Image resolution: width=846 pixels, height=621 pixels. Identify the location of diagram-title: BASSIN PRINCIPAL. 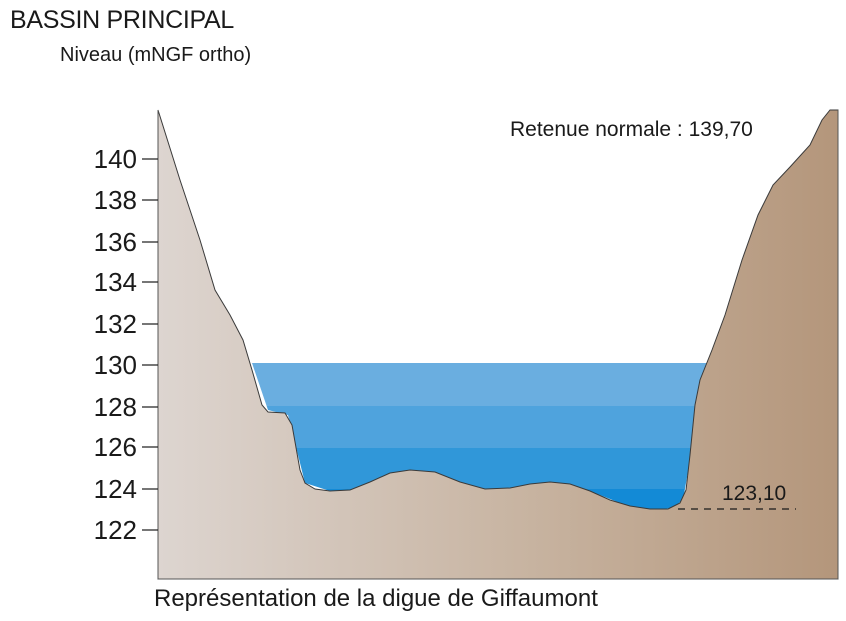
(122, 20).